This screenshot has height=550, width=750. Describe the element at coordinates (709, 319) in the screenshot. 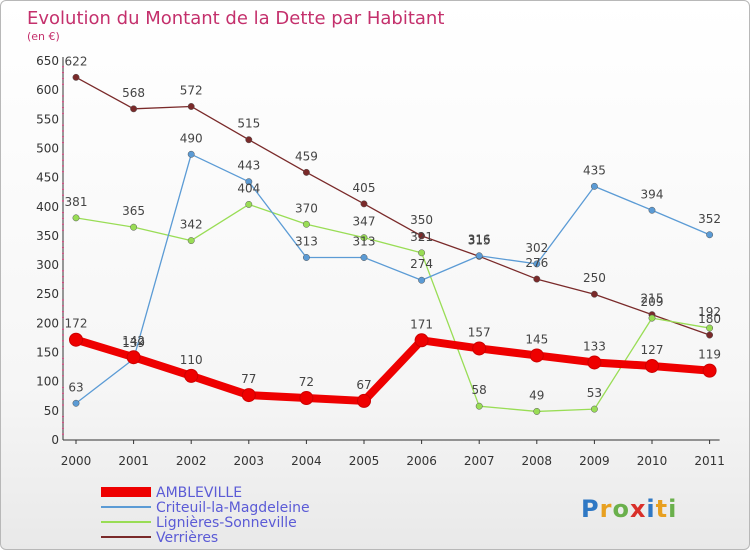

I see `data-label: 180` at that location.